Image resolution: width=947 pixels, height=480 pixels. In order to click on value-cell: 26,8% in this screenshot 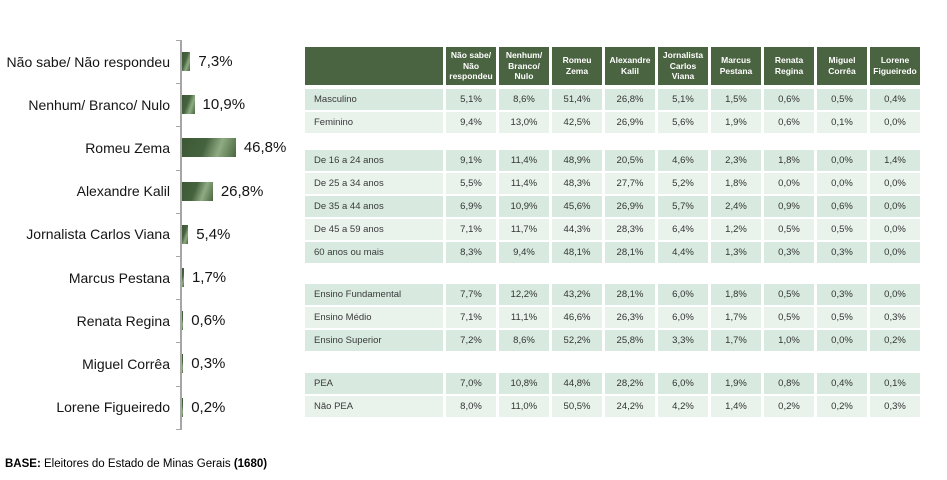, I will do `click(630, 99)`.